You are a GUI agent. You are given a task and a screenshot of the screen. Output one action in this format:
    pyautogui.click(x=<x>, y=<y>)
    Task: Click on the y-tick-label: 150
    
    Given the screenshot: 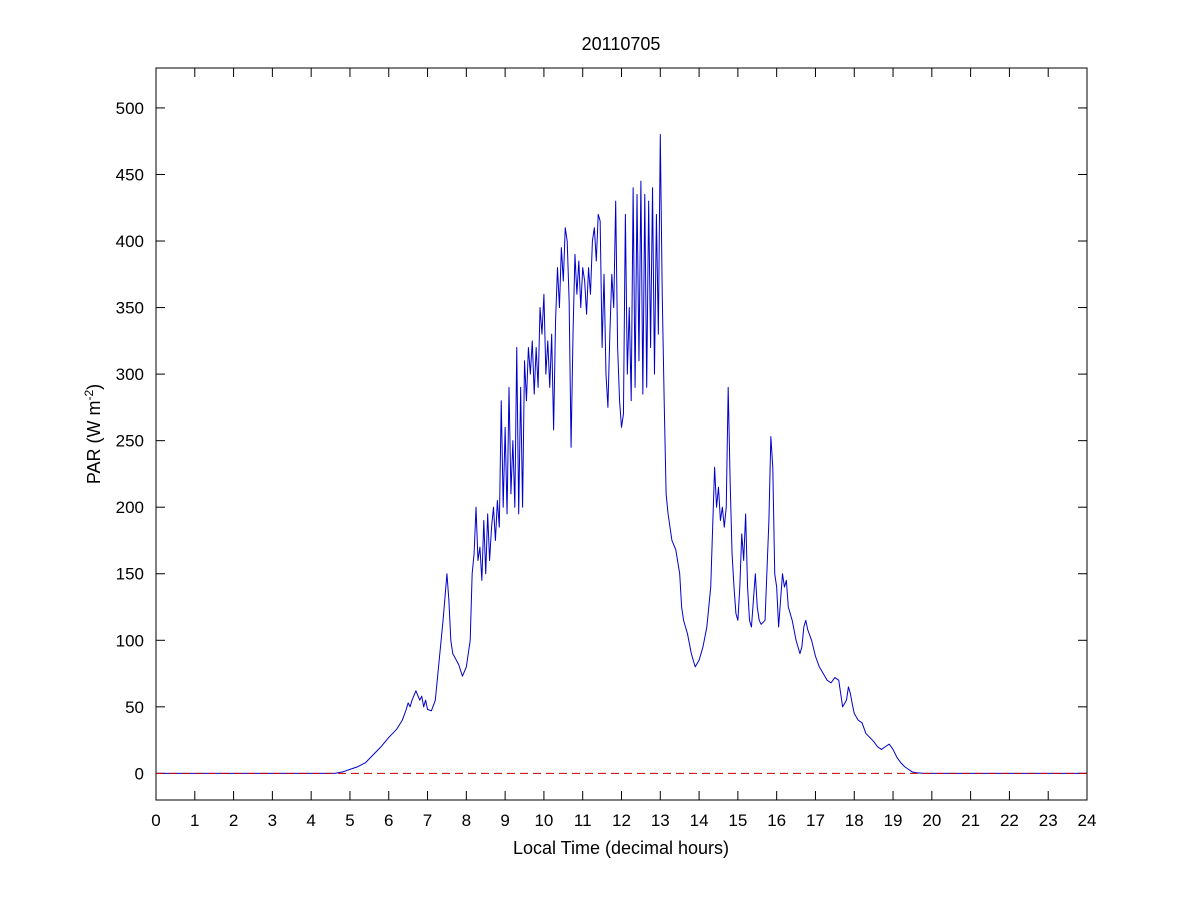 What is the action you would take?
    pyautogui.click(x=130, y=574)
    